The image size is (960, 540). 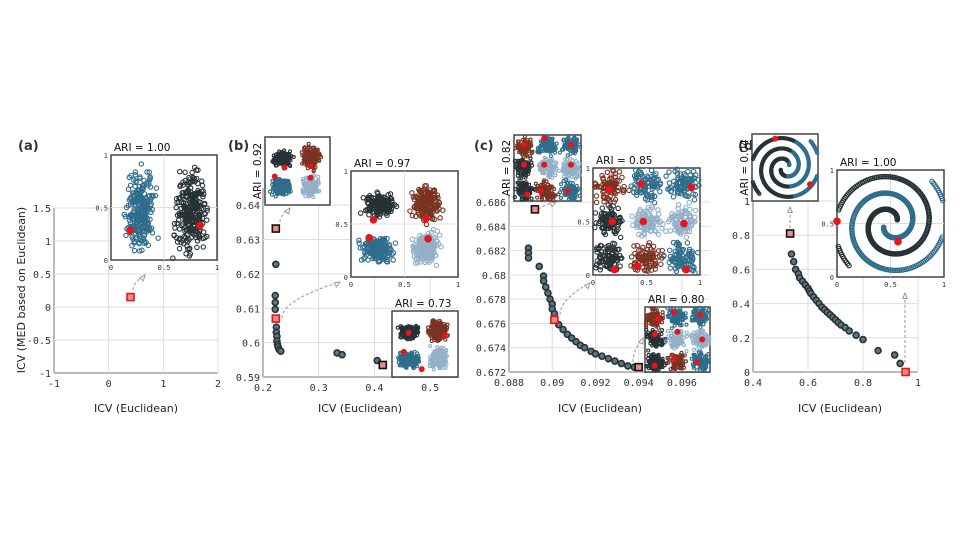 What do you see at coordinates (507, 168) in the screenshot?
I see `inset-ari-label: ARI = 0.82` at bounding box center [507, 168].